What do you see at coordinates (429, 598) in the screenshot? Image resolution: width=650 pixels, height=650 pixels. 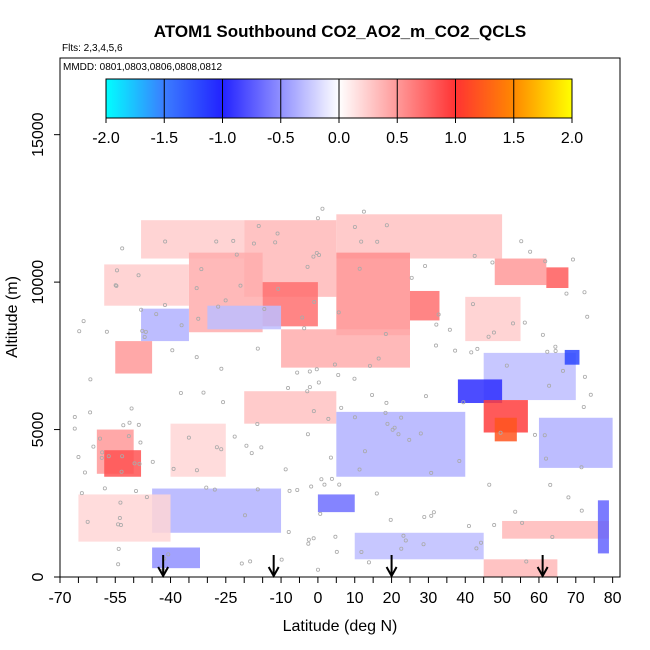 I see `x-tick-label: 30` at bounding box center [429, 598].